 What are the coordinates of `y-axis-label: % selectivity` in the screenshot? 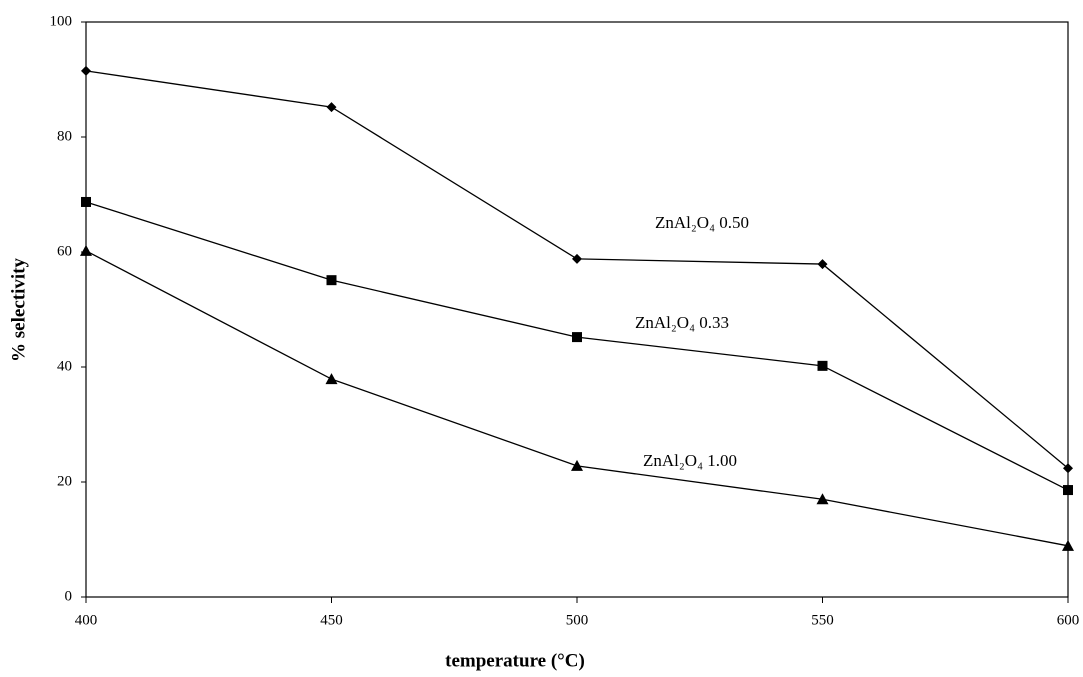 It's located at (18, 310).